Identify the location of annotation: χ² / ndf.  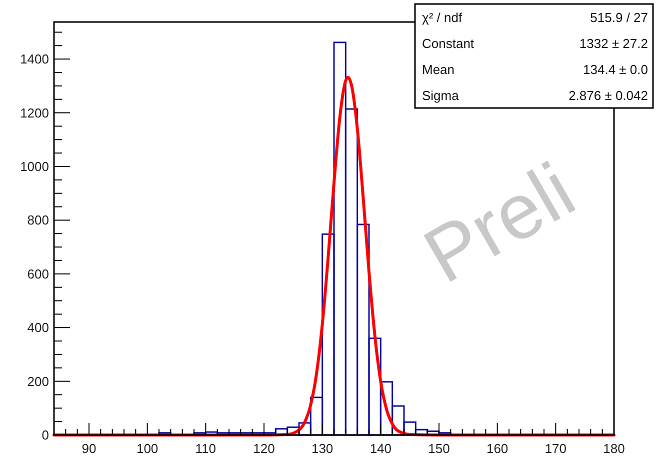
(442, 17).